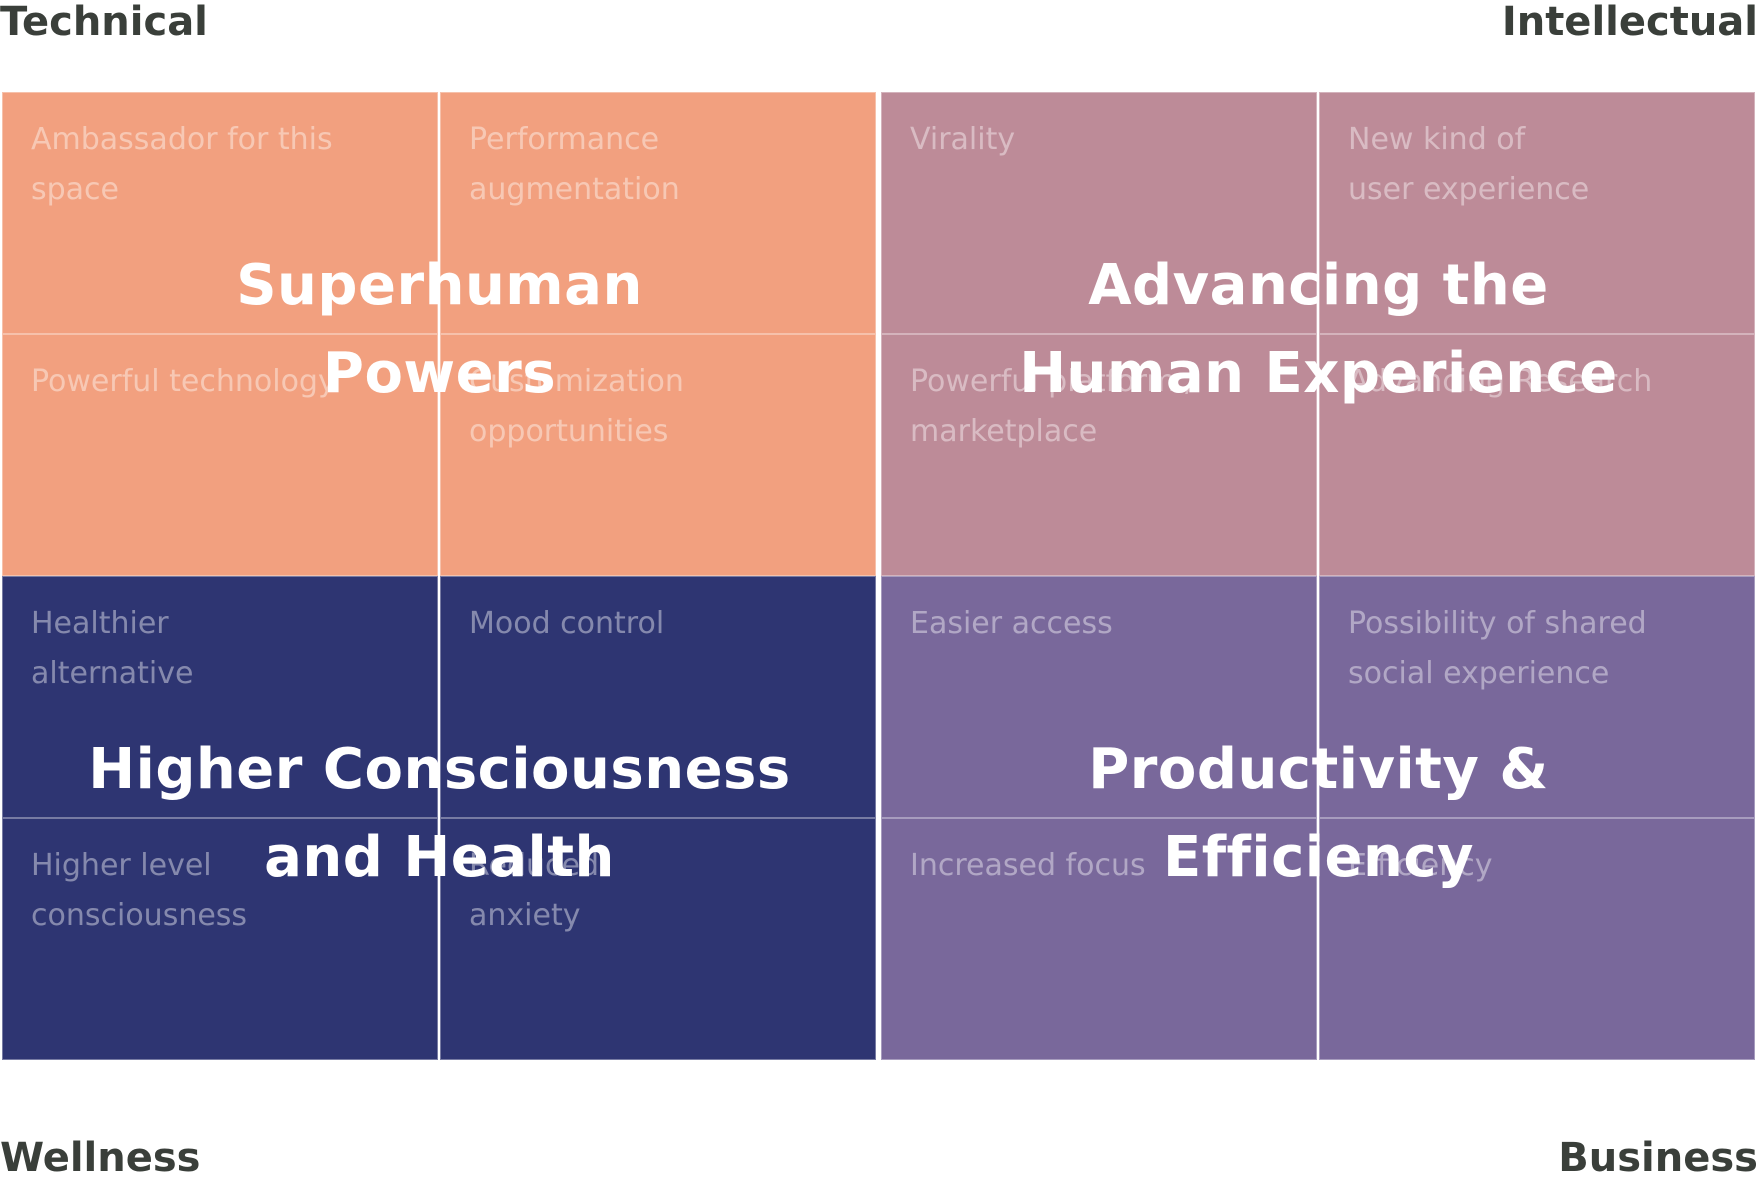 Image resolution: width=1758 pixels, height=1181 pixels. I want to click on axis-label-business: Business, so click(1658, 1158).